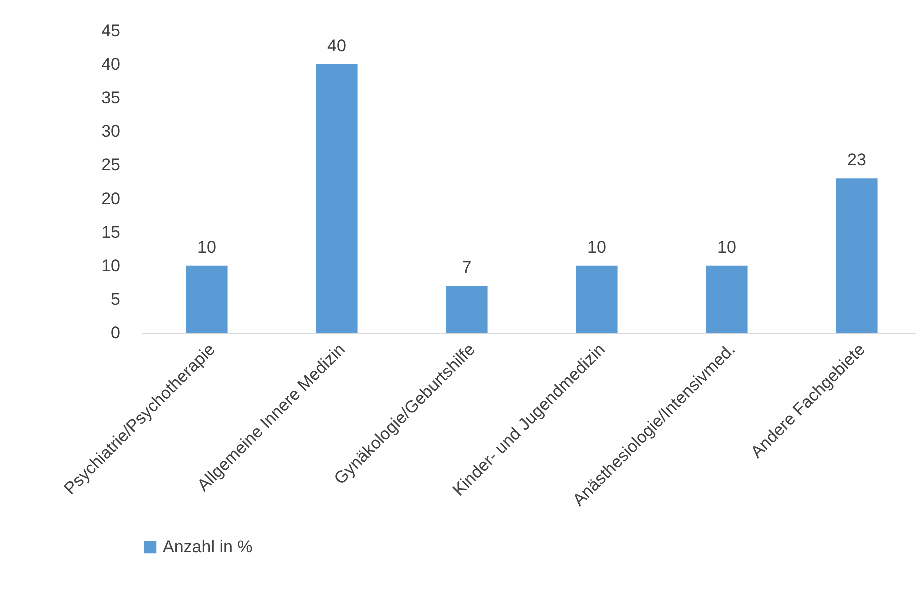 This screenshot has width=916, height=610. Describe the element at coordinates (111, 165) in the screenshot. I see `y-tick-label: 25` at that location.